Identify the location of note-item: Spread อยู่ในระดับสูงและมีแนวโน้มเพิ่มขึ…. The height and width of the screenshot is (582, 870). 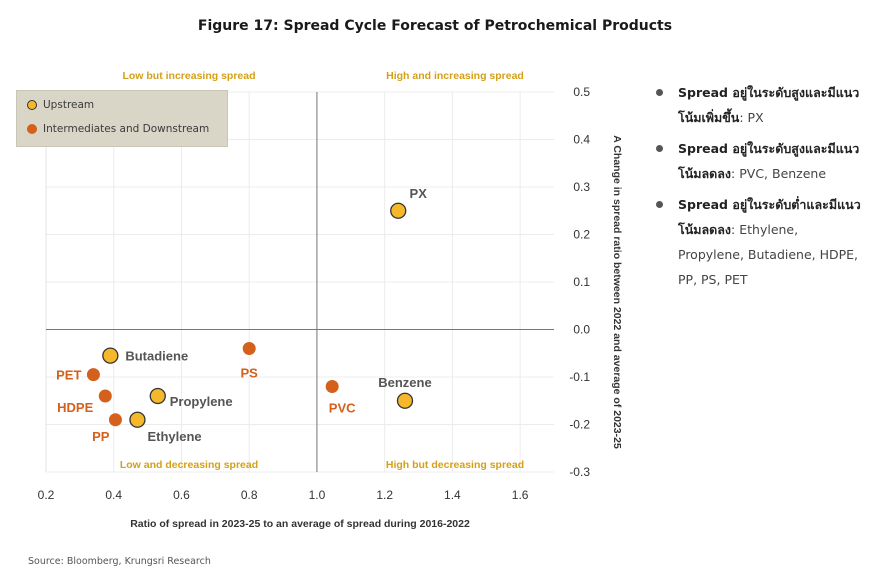
(761, 105).